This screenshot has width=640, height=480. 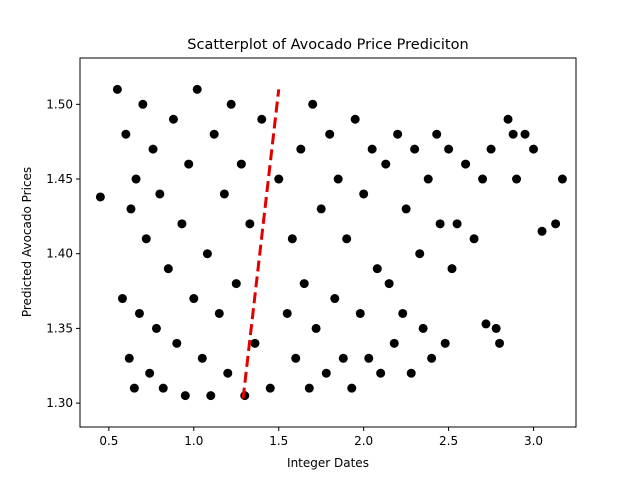 I want to click on trend-line-layer, so click(x=261, y=244).